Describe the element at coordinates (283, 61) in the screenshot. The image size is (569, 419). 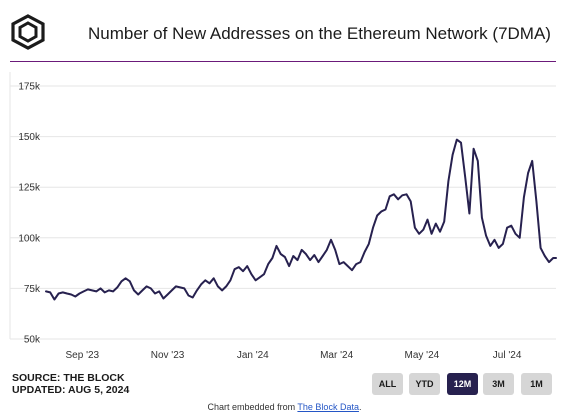
I see `header-divider` at that location.